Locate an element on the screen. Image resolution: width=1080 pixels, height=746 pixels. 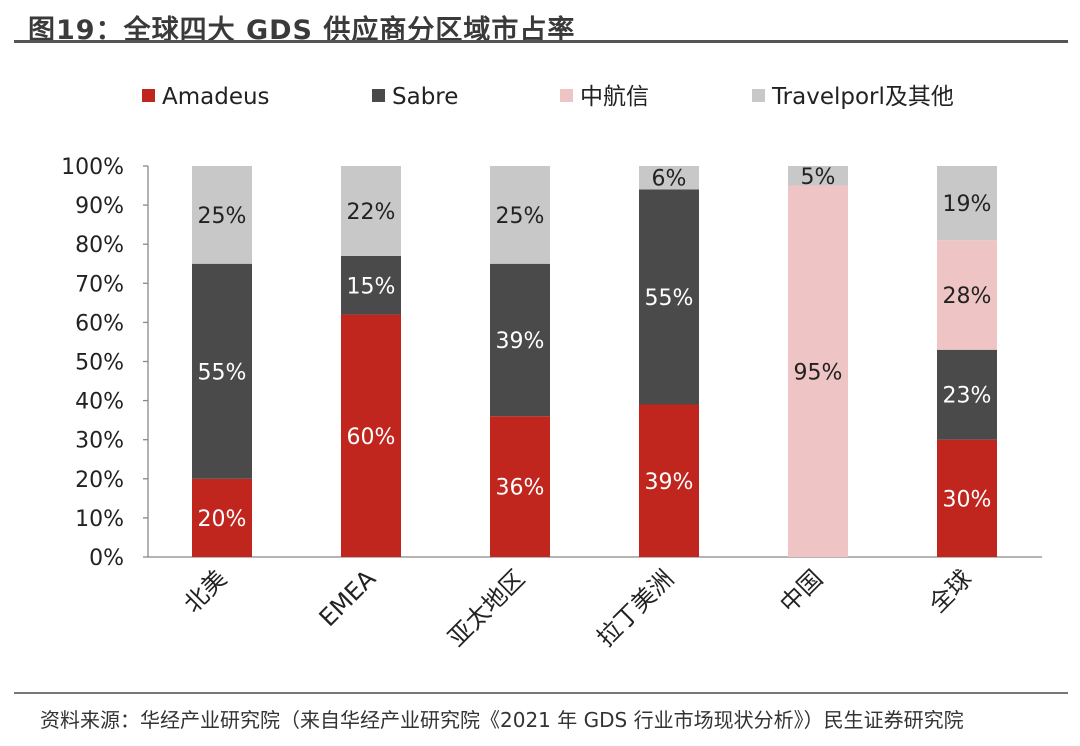
data-label: 19% is located at coordinates (967, 204).